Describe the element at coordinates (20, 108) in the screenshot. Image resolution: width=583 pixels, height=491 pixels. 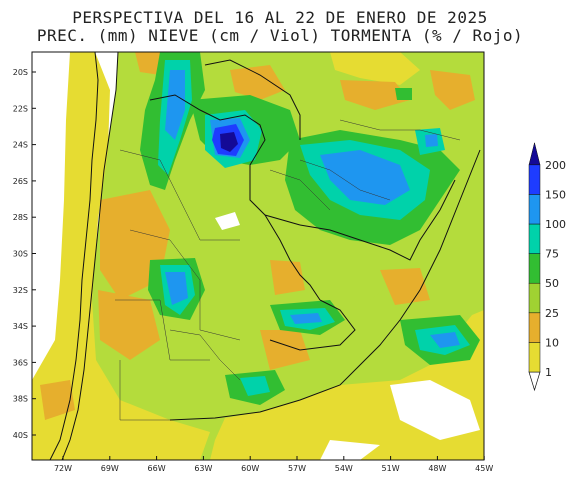
I see `lat-tick-label: 22S` at that location.